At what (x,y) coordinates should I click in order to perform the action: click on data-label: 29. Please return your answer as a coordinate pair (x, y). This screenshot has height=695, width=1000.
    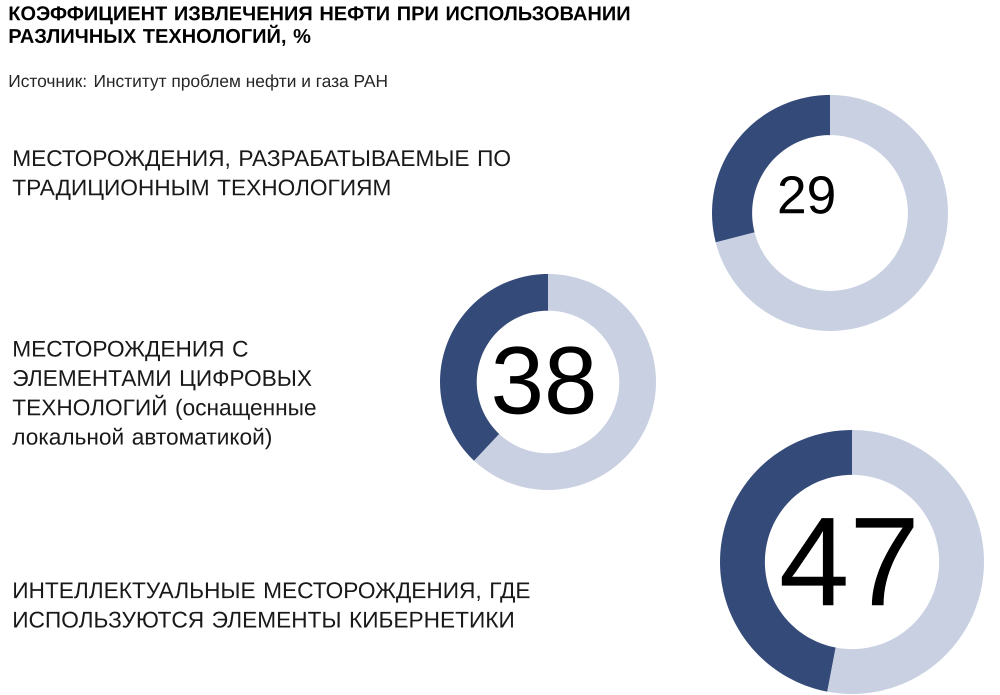
    Looking at the image, I should click on (807, 195).